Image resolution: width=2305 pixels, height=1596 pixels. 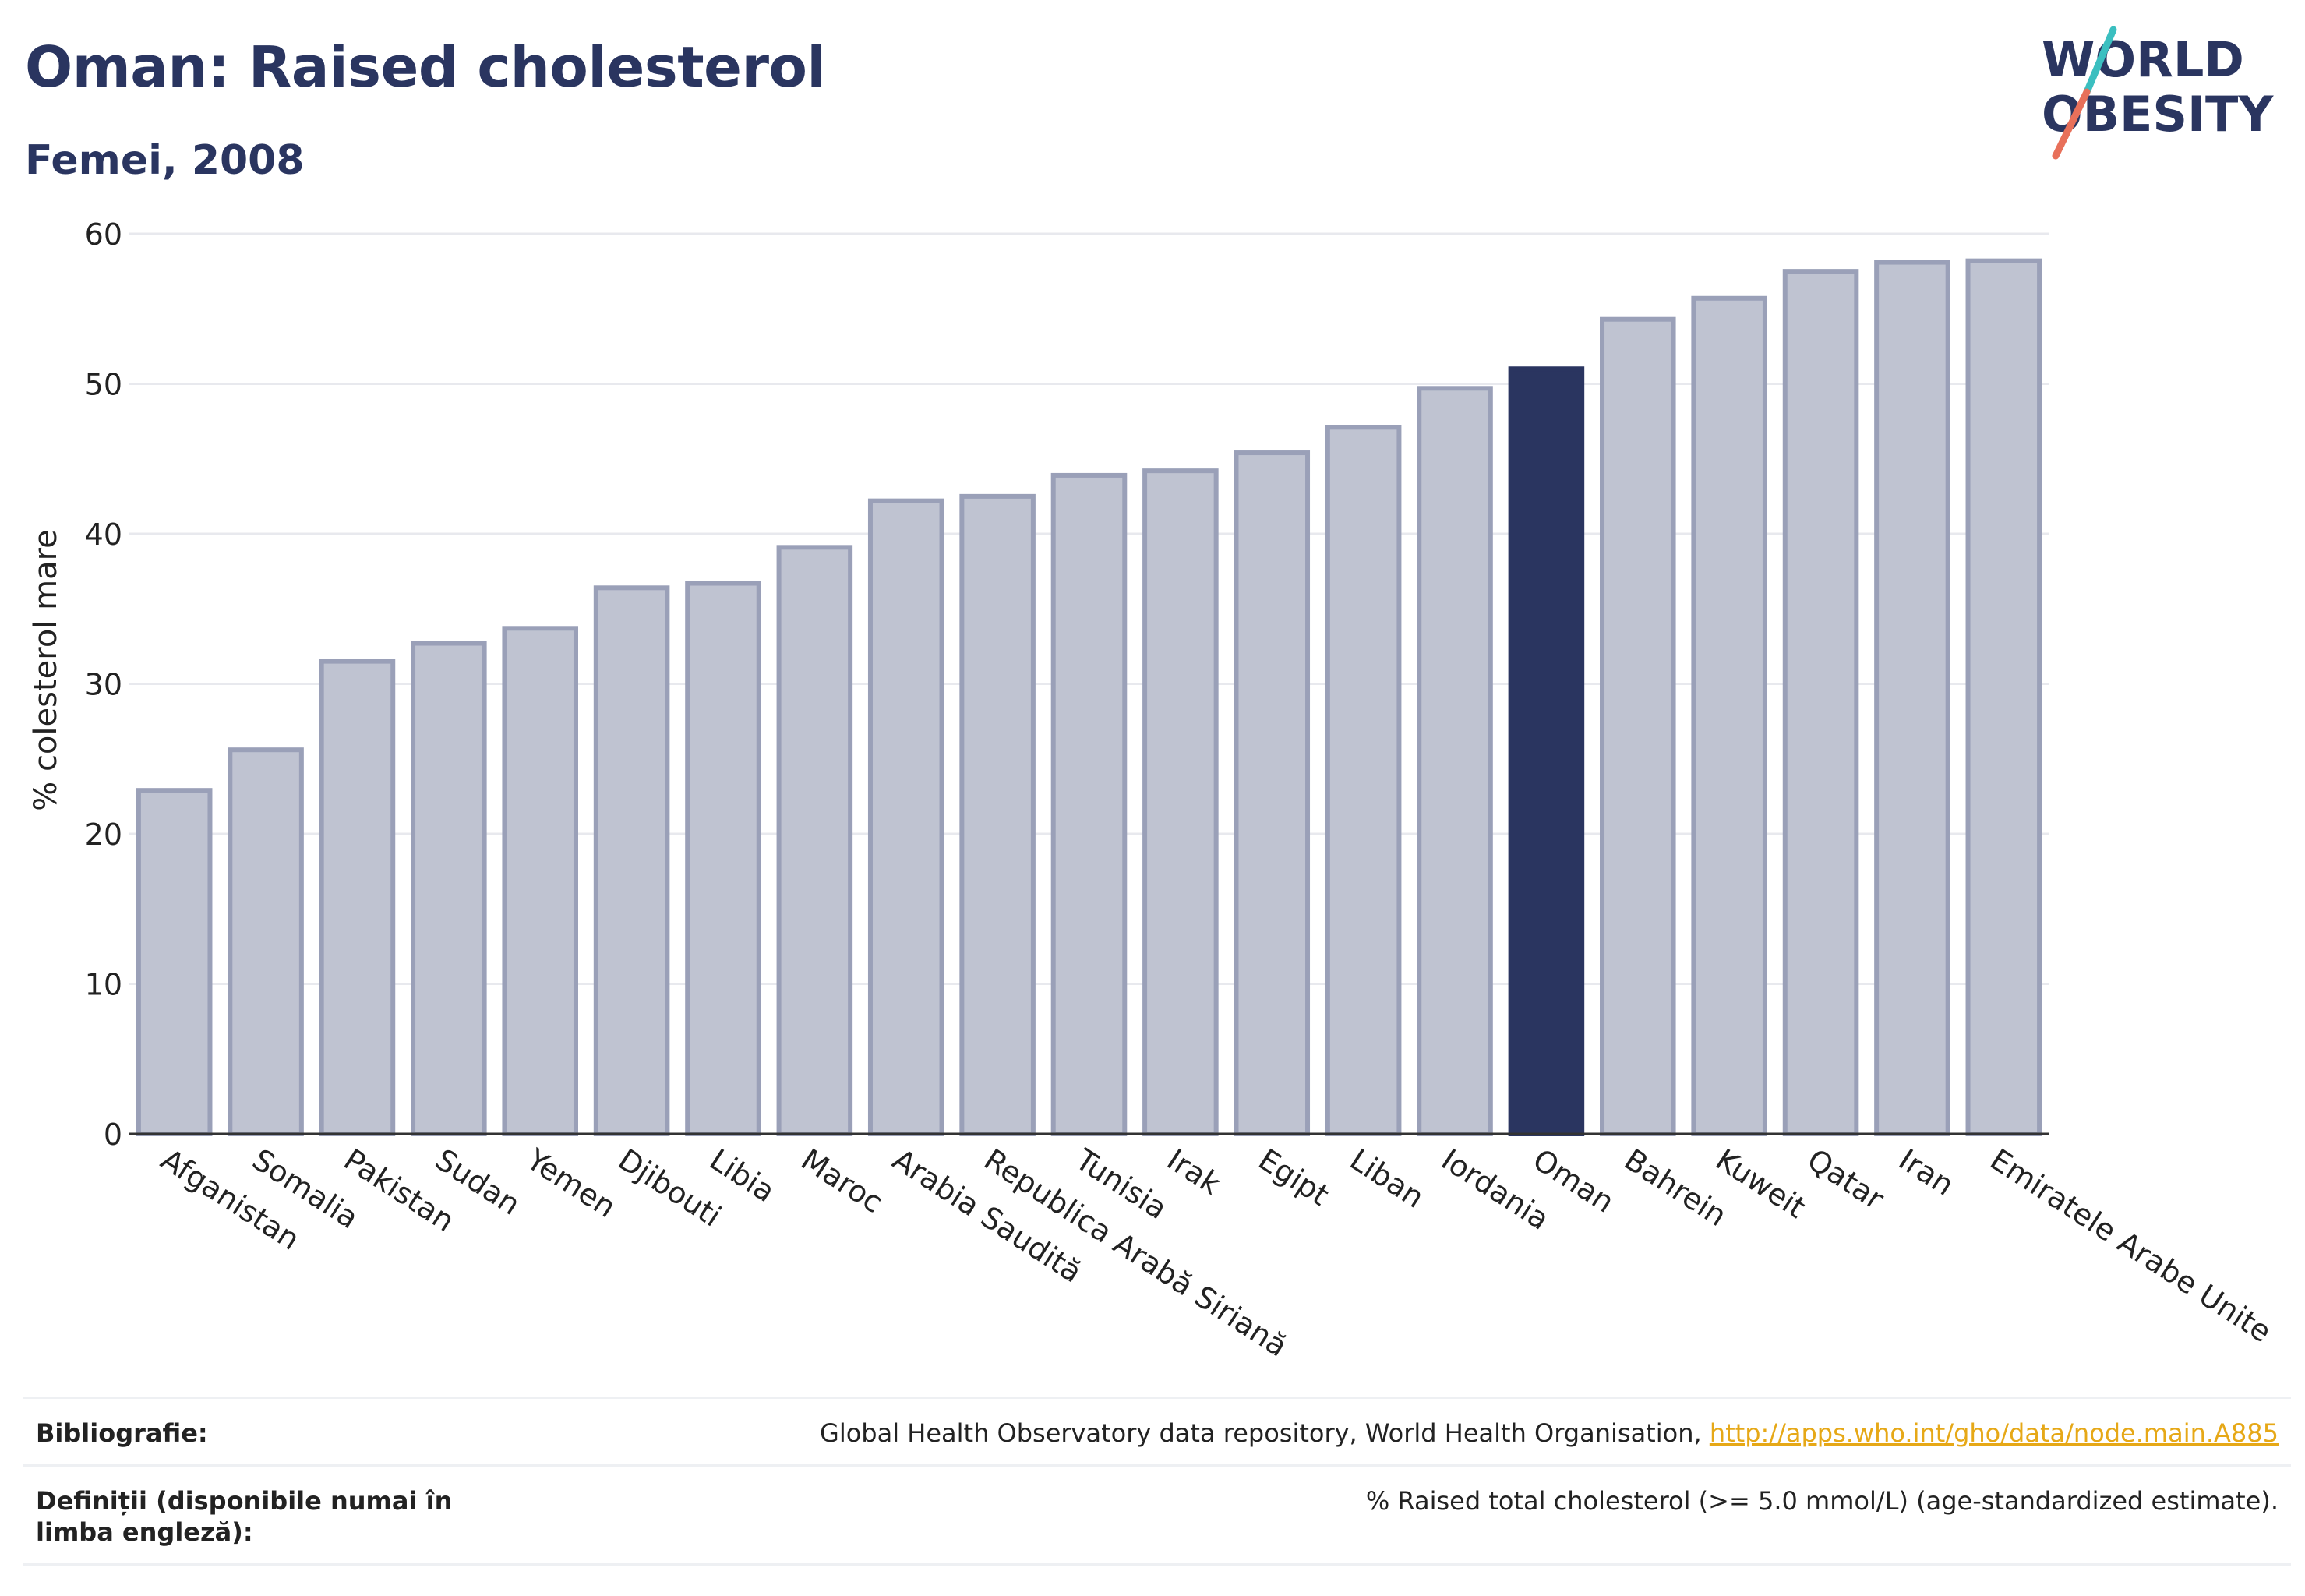 I want to click on y-tick-label: 60, so click(x=103, y=234).